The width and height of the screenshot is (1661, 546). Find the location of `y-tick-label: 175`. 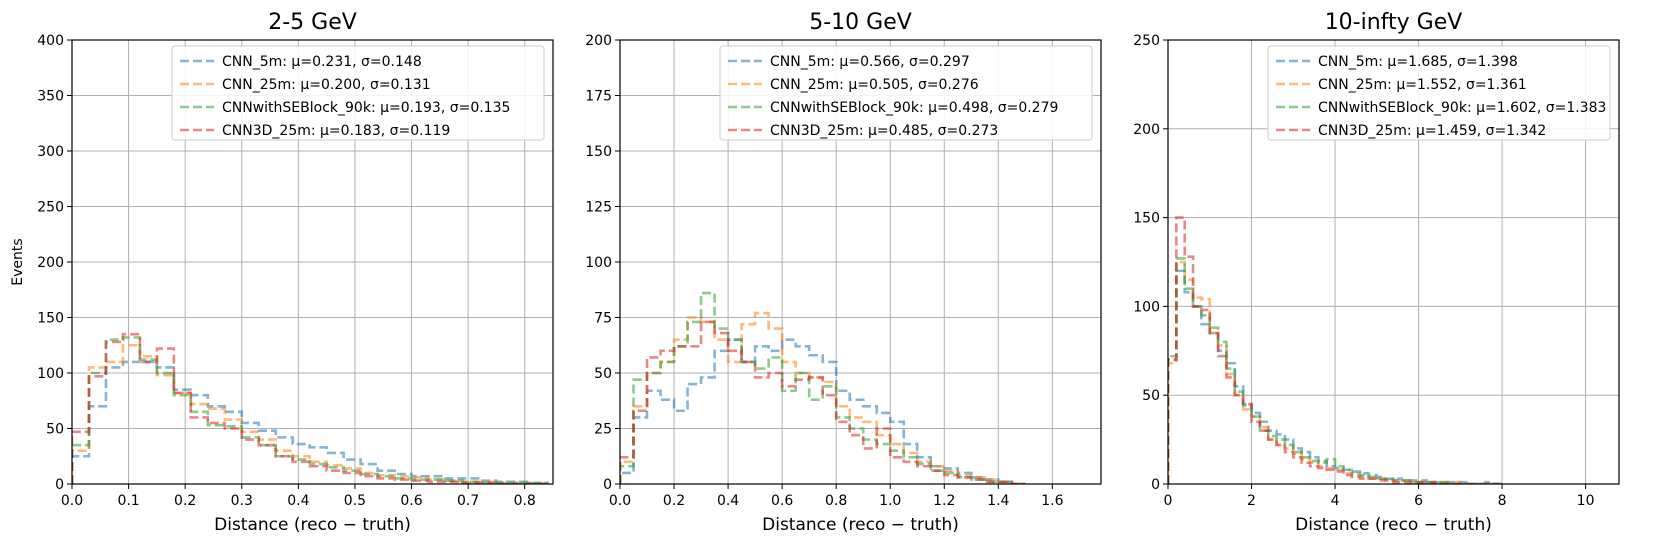

y-tick-label: 175 is located at coordinates (598, 97).